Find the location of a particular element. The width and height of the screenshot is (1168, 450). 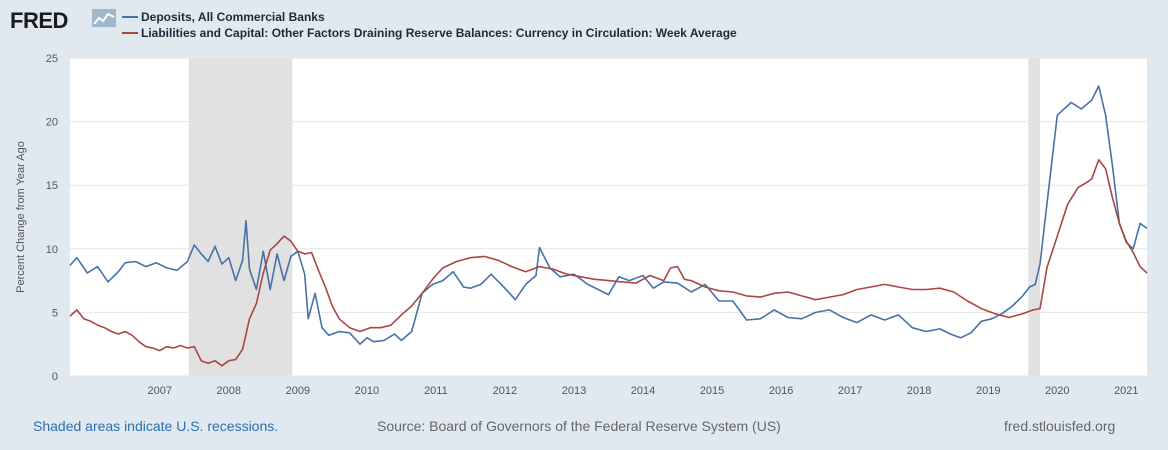

y-tick-label: 5 is located at coordinates (55, 313).